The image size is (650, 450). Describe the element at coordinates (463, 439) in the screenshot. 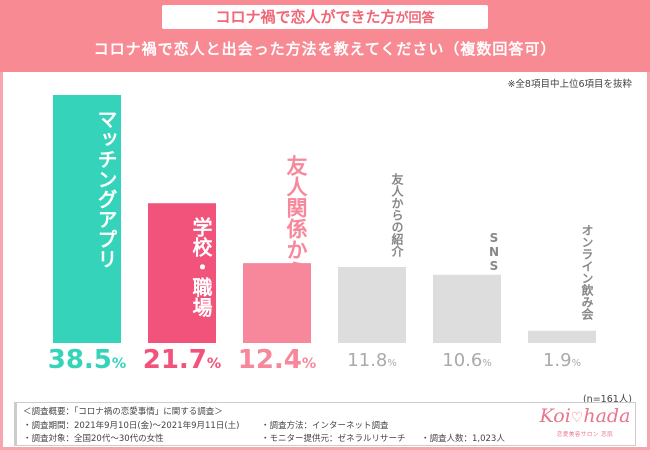

I see `survey-count: ・調査人数：1,023人` at that location.